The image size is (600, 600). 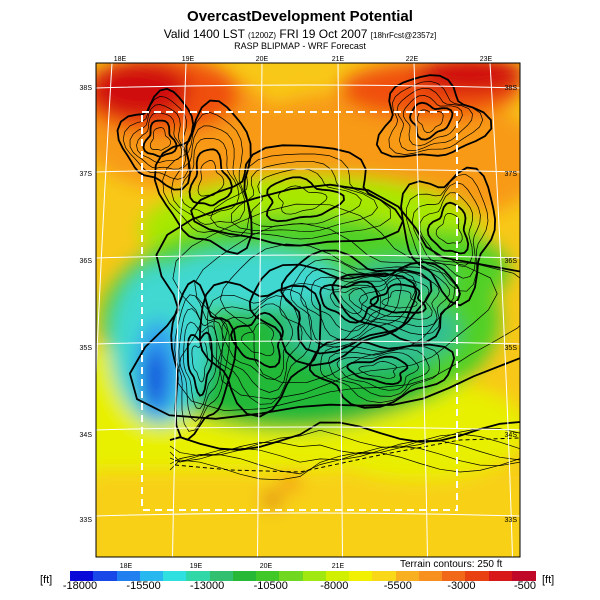 What do you see at coordinates (204, 34) in the screenshot?
I see `valid-prefix: Valid 1400 LST` at bounding box center [204, 34].